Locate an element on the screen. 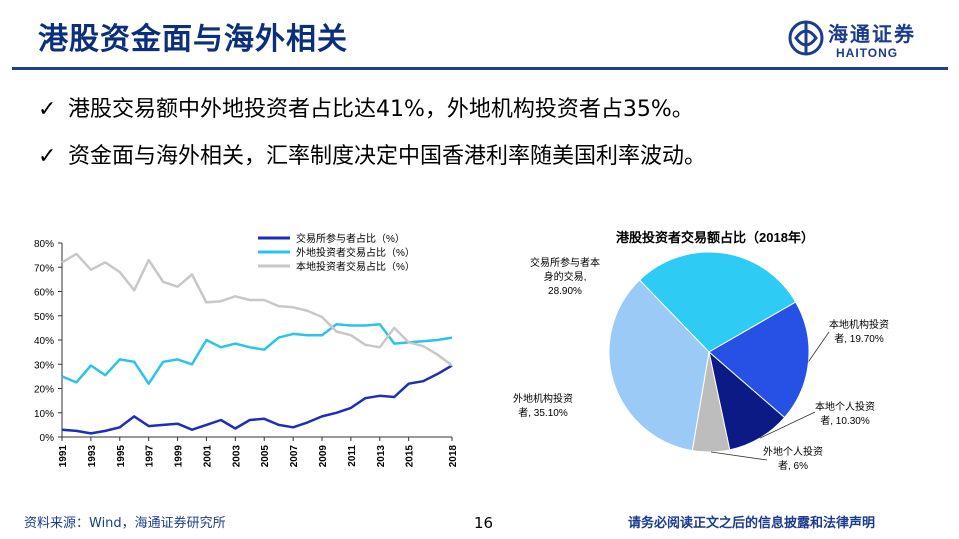 Image resolution: width=959 pixels, height=539 pixels. x-tick-label: 1997 is located at coordinates (150, 456).